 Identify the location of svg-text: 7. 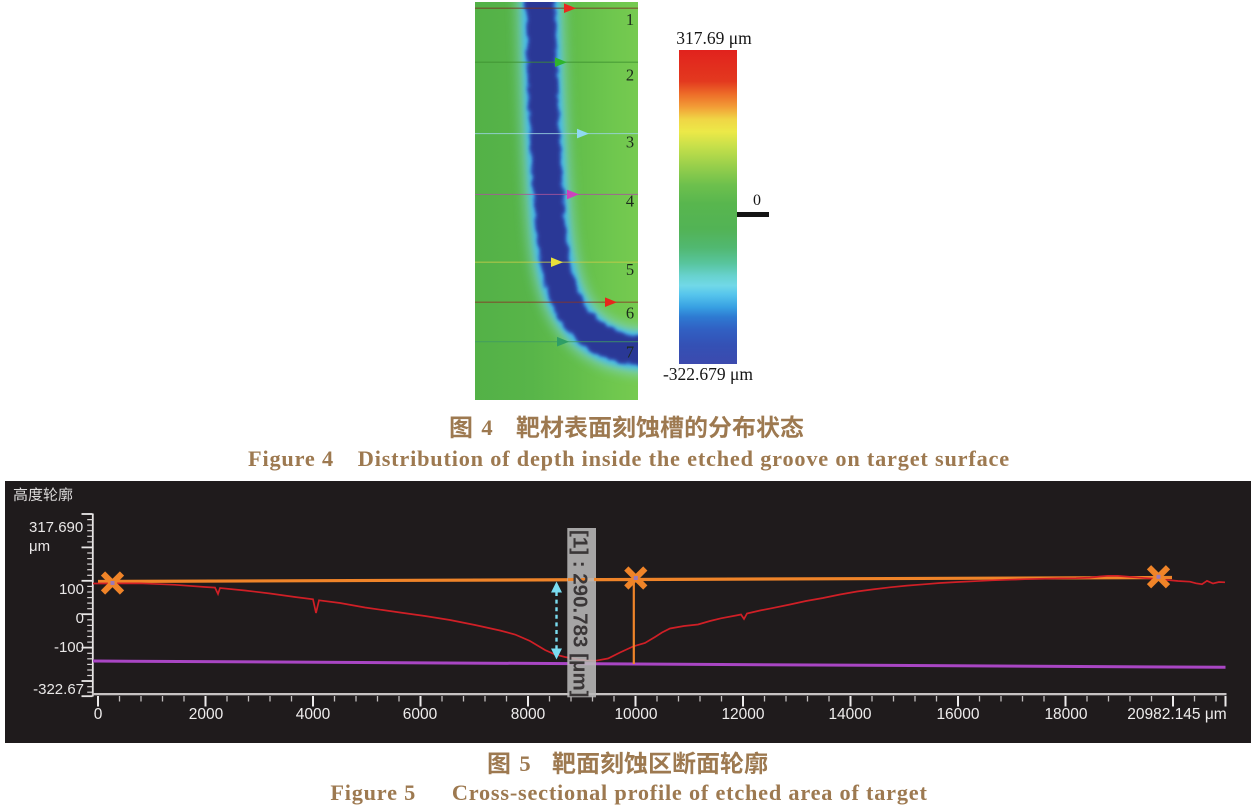
(630, 352).